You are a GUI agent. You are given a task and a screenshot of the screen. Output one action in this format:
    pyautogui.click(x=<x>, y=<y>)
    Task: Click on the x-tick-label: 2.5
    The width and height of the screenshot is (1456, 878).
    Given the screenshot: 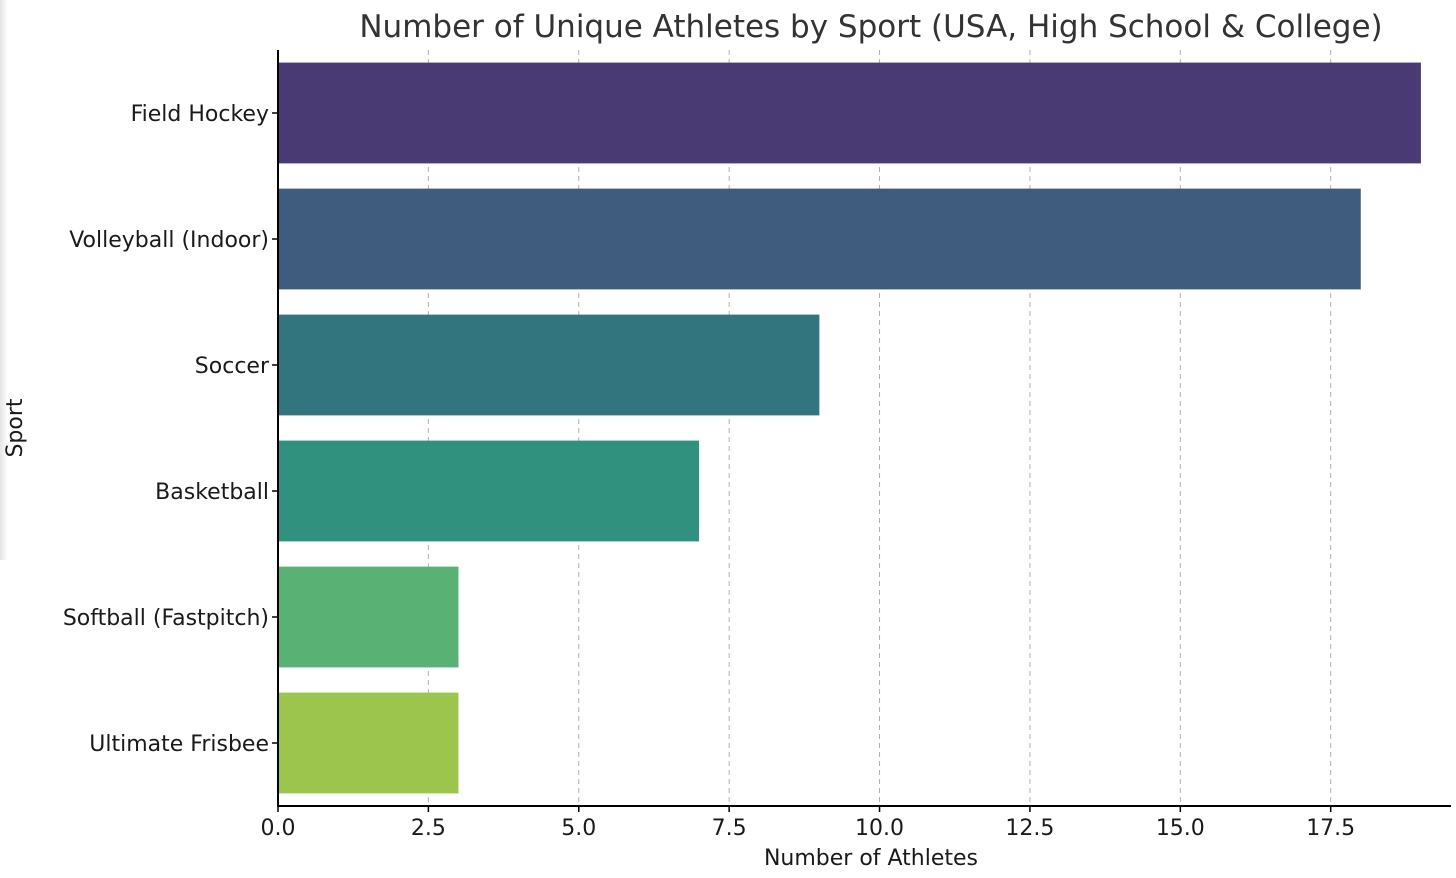 What is the action you would take?
    pyautogui.click(x=428, y=828)
    